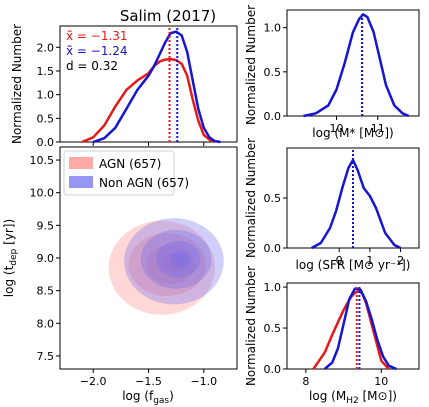 This screenshot has width=429, height=407. Describe the element at coordinates (46, 47) in the screenshot. I see `y-tick-label: 2.0` at that location.